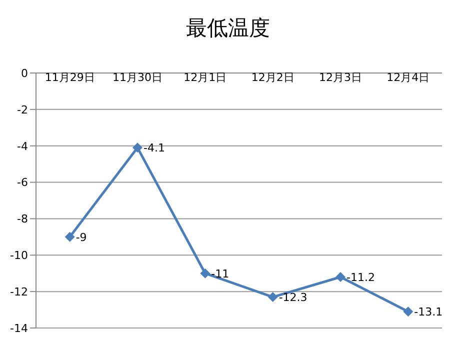 The image size is (456, 342). Describe the element at coordinates (81, 237) in the screenshot. I see `data-label: -9` at that location.